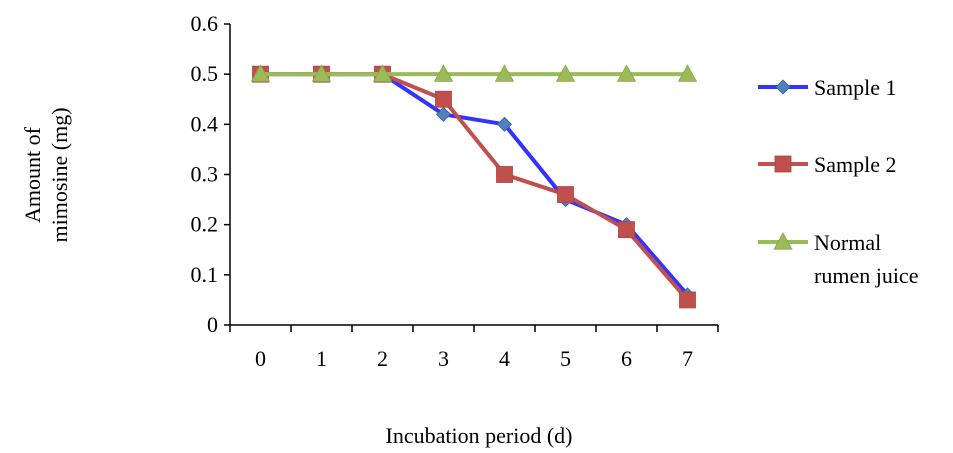 Image resolution: width=953 pixels, height=453 pixels. Describe the element at coordinates (565, 358) in the screenshot. I see `x-tick-label: 5` at that location.